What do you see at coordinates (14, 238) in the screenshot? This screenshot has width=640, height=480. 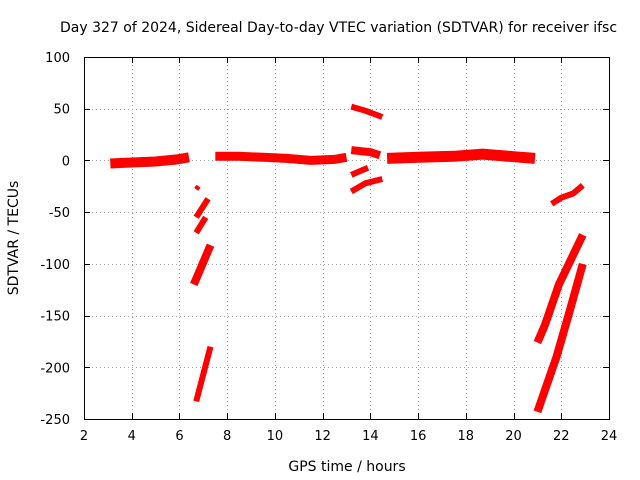 I see `y-axis-title: SDTVAR / TECUs` at bounding box center [14, 238].